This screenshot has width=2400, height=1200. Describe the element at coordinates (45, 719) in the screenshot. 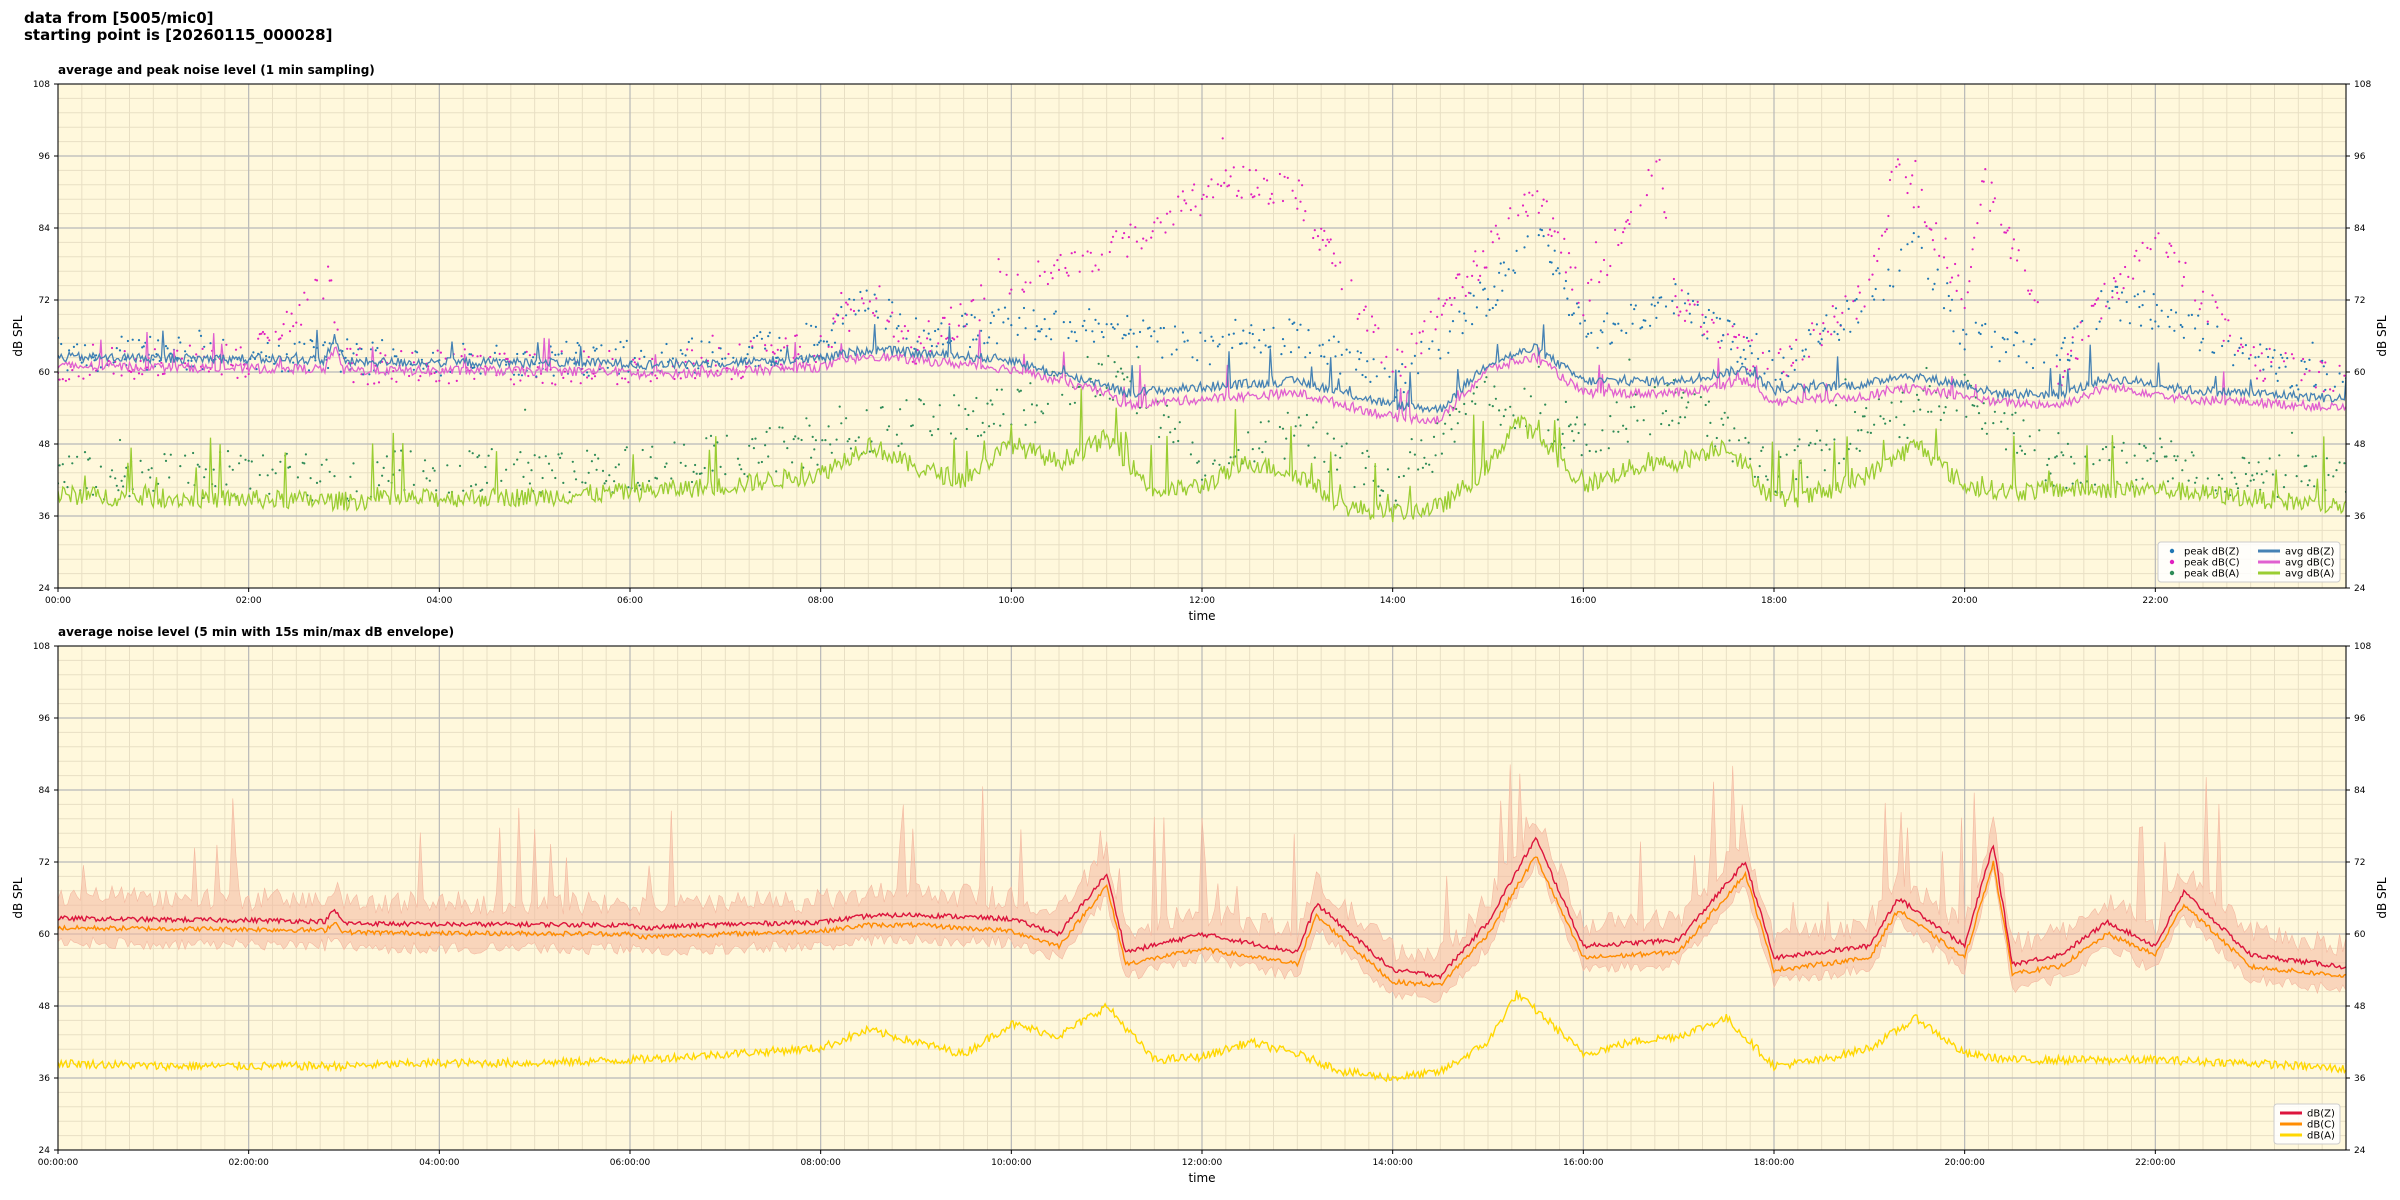

I see `y-tick-label: 96` at that location.